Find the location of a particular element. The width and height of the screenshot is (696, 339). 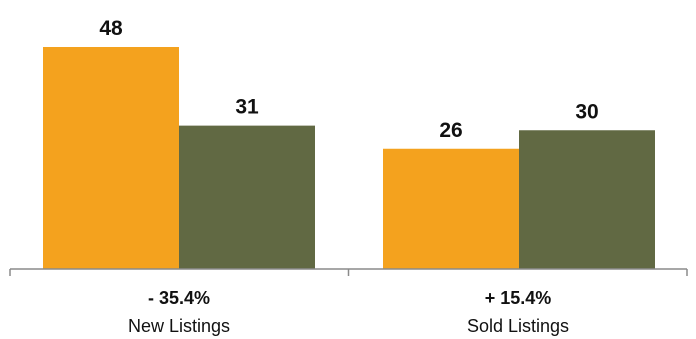

category-label-sold-listings: Sold Listings is located at coordinates (518, 326).